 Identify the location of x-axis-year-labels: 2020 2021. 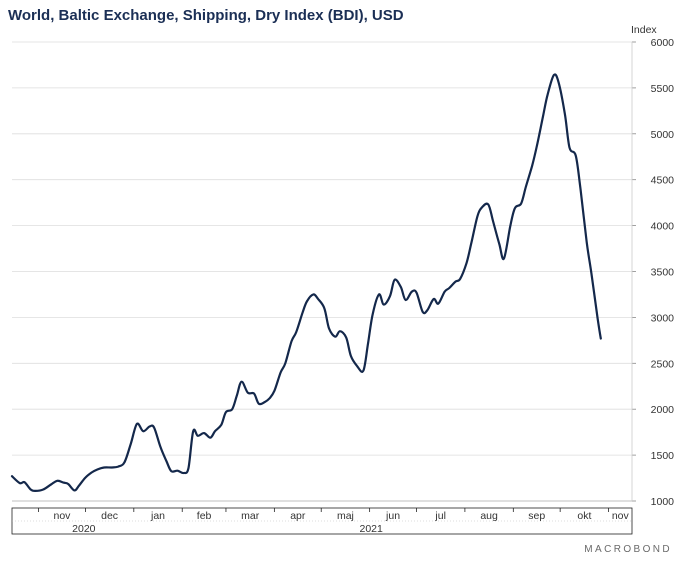
(227, 529).